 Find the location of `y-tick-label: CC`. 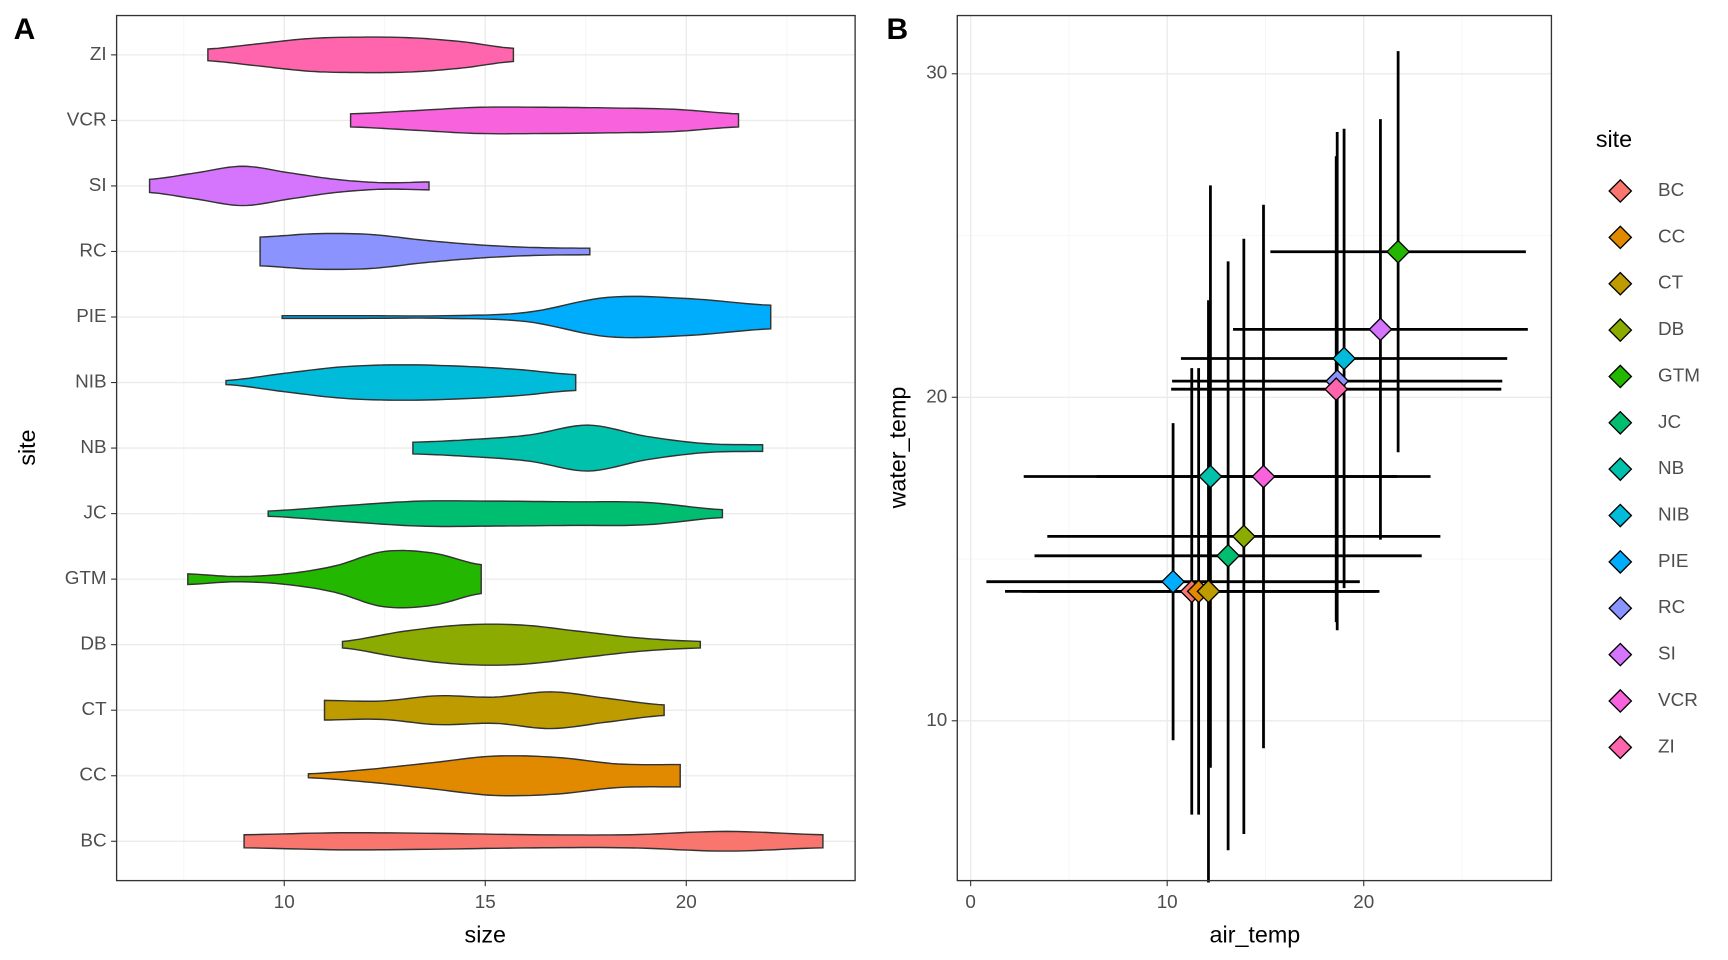

y-tick-label: CC is located at coordinates (92, 774).